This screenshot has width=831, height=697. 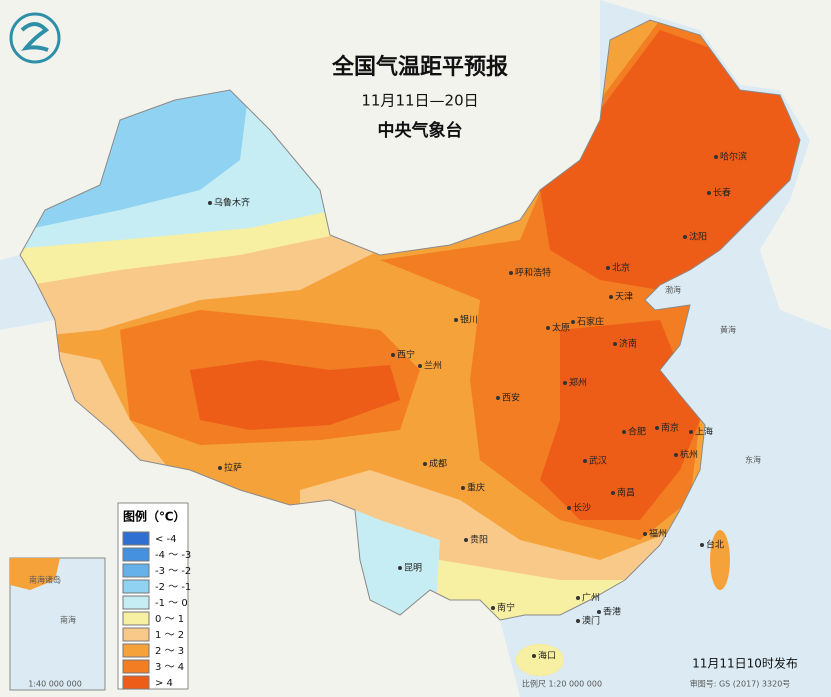 What do you see at coordinates (169, 619) in the screenshot?
I see `legend-label: 0 ～ 1` at bounding box center [169, 619].